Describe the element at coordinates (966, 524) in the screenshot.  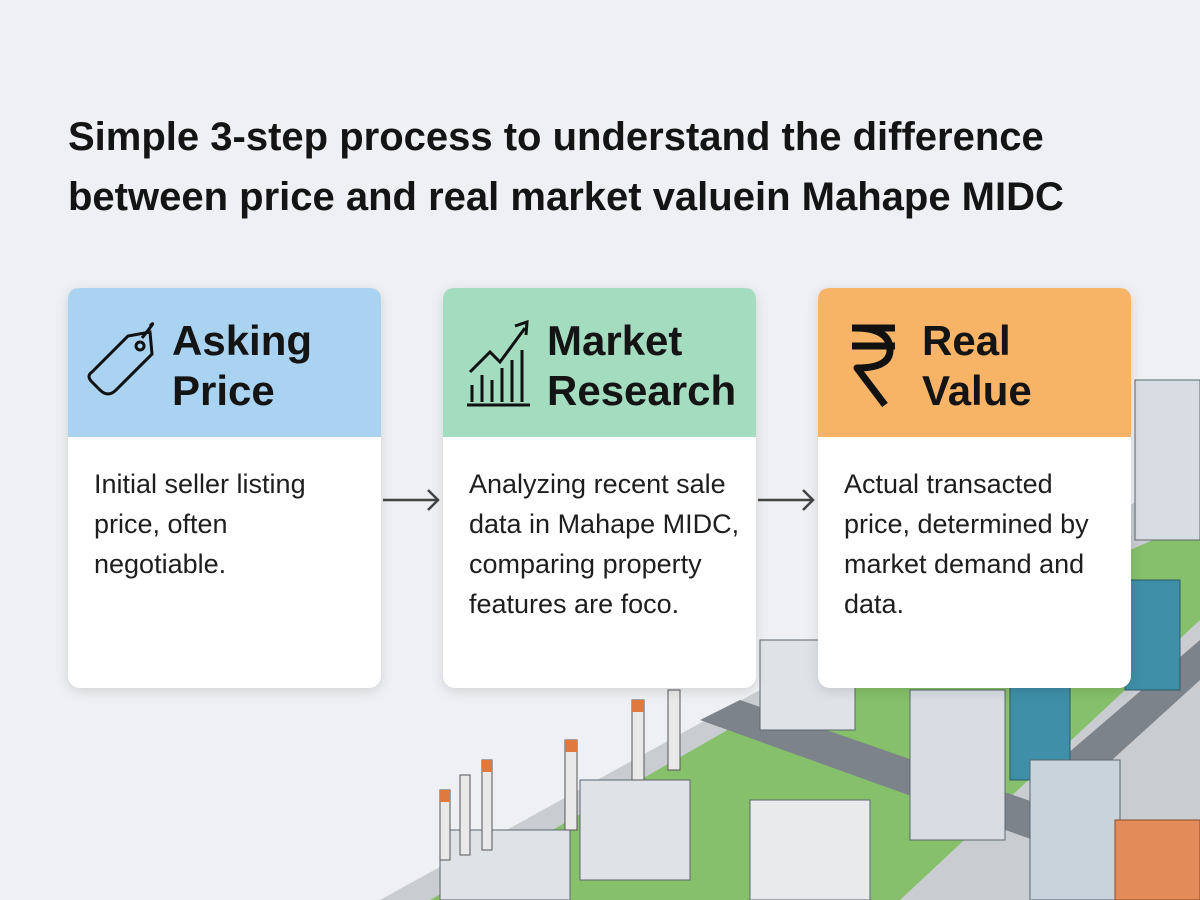
I see `step-description: price, determined by` at that location.